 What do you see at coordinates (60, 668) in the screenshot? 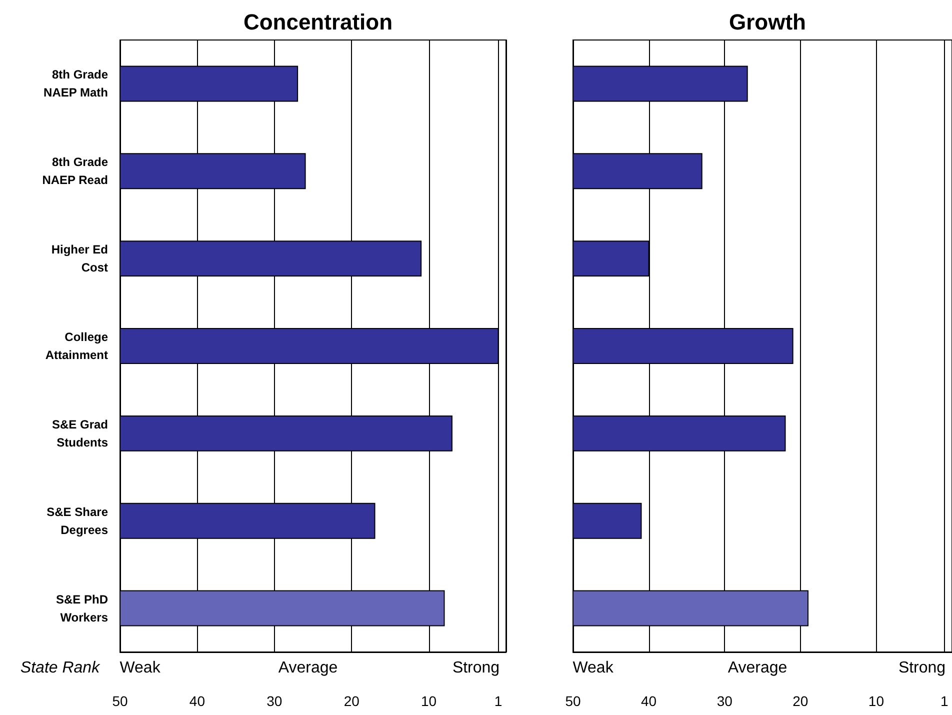
I see `x-axis-title: State Rank` at bounding box center [60, 668].